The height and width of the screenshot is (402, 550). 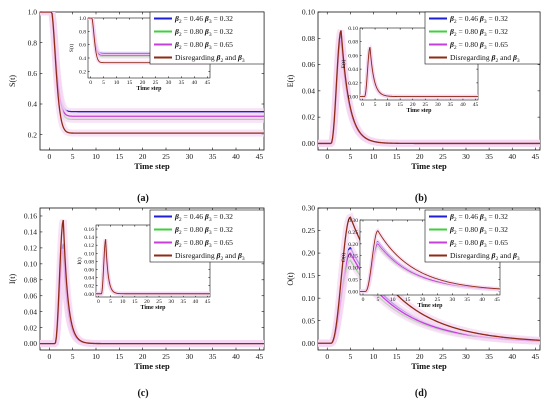 I want to click on legend-text-part: = 0.65, so click(x=223, y=242).